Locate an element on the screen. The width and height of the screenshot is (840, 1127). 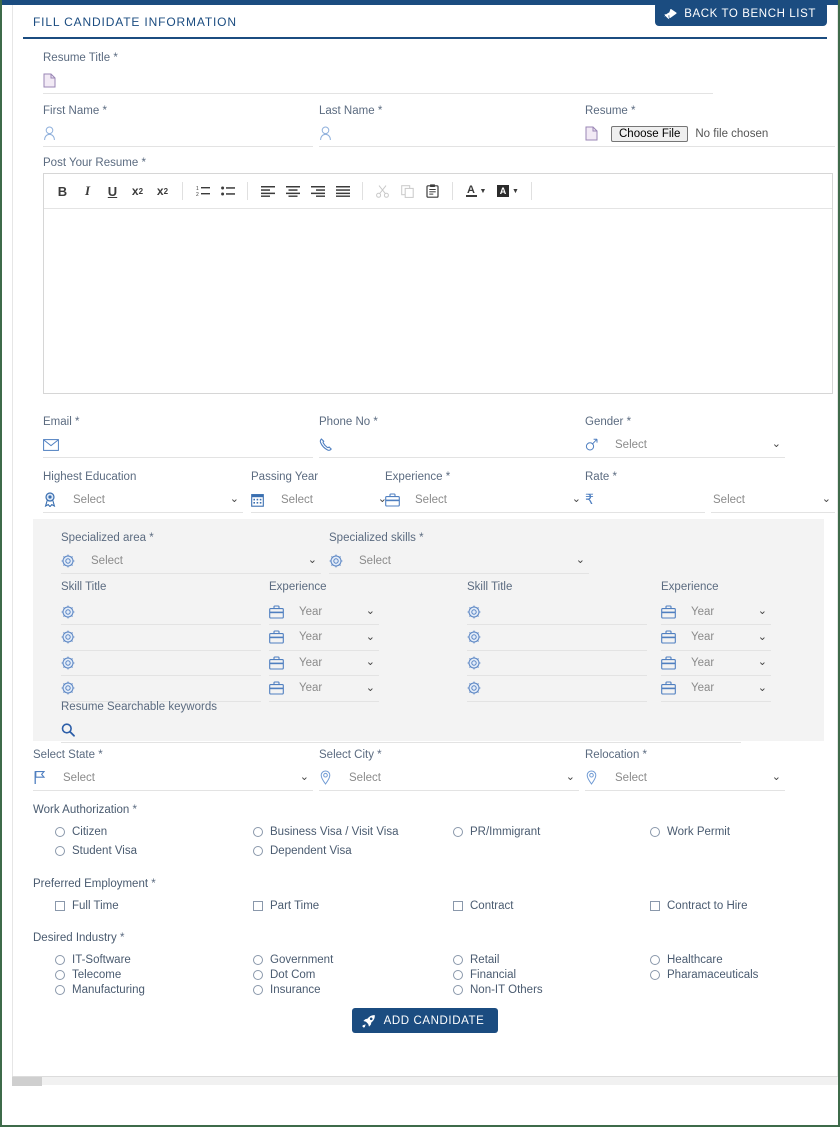
background-color-button: A ▼ is located at coordinates (508, 191).